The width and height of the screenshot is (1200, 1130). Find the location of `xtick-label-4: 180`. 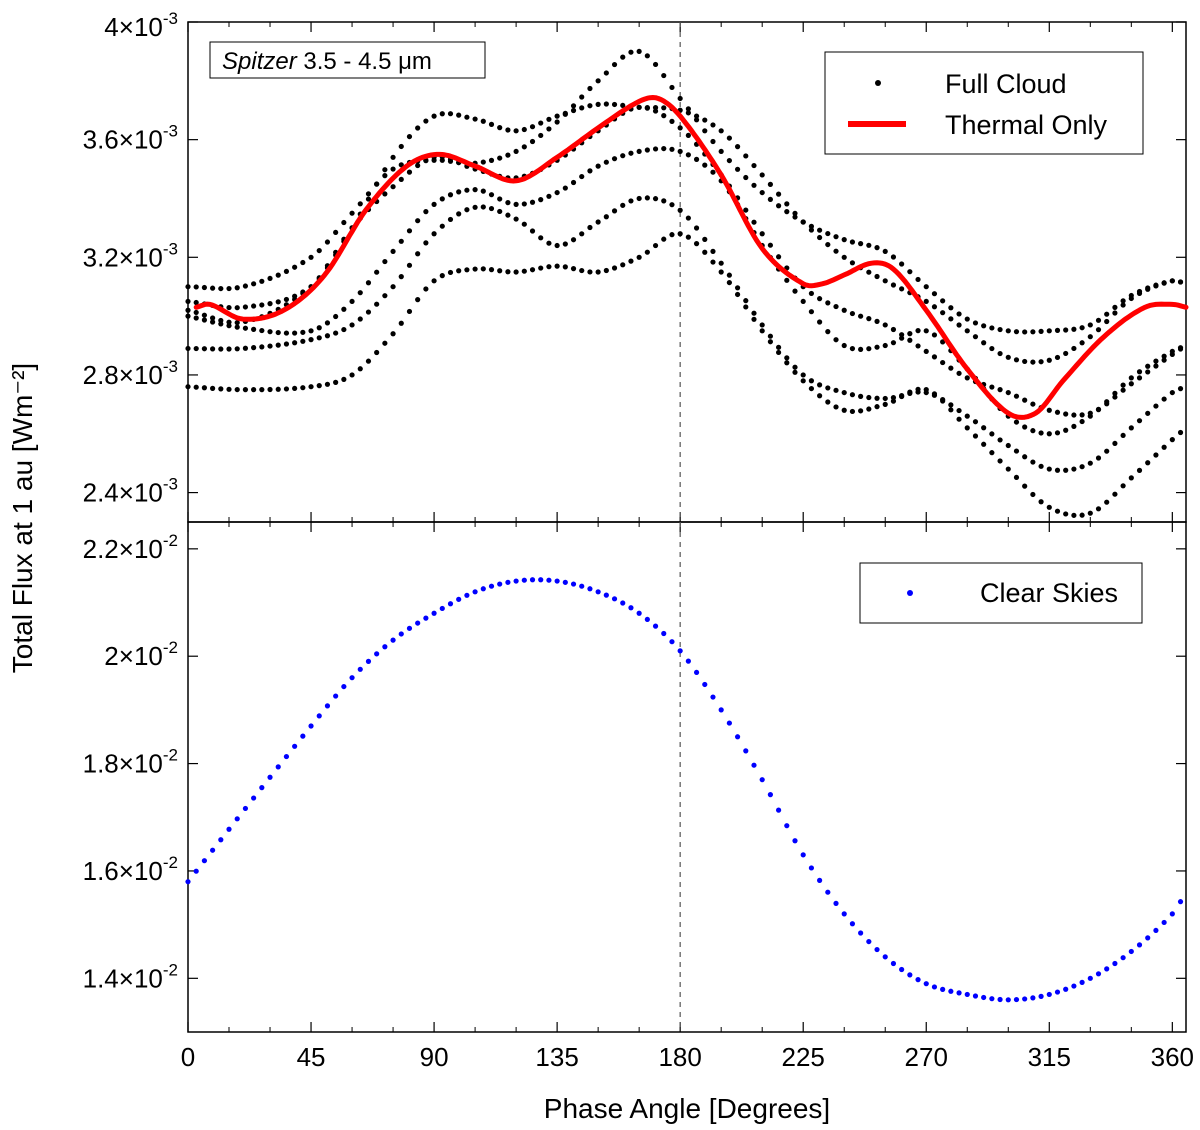

xtick-label-4: 180 is located at coordinates (679, 1057).